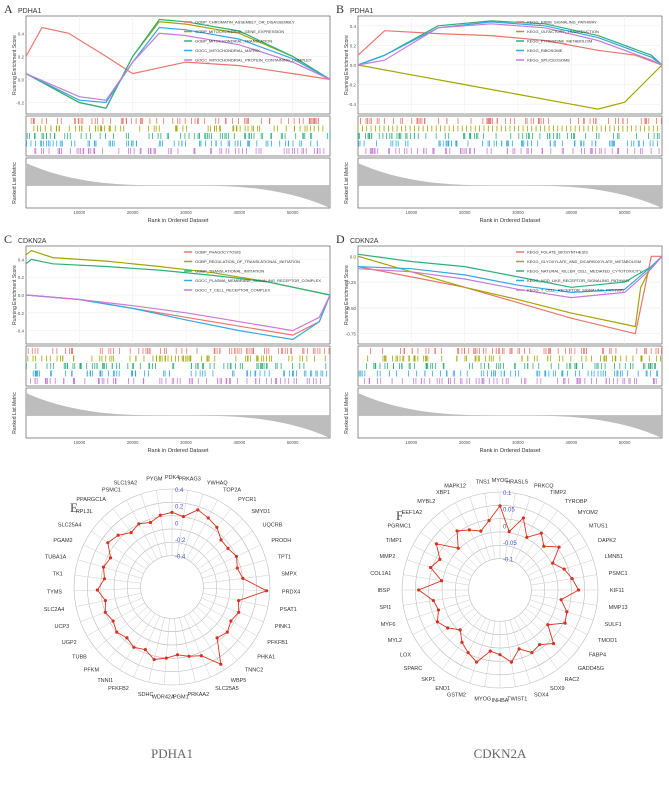 The height and width of the screenshot is (785, 669). I want to click on ranked-metric-area, so click(510, 185).